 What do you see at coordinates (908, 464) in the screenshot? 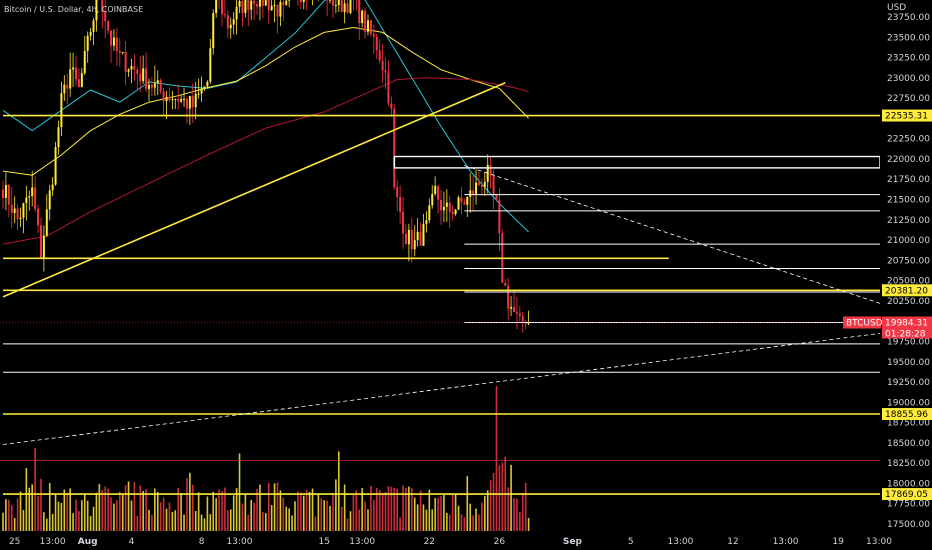
I see `y-tick-label: 18250.00` at bounding box center [908, 464].